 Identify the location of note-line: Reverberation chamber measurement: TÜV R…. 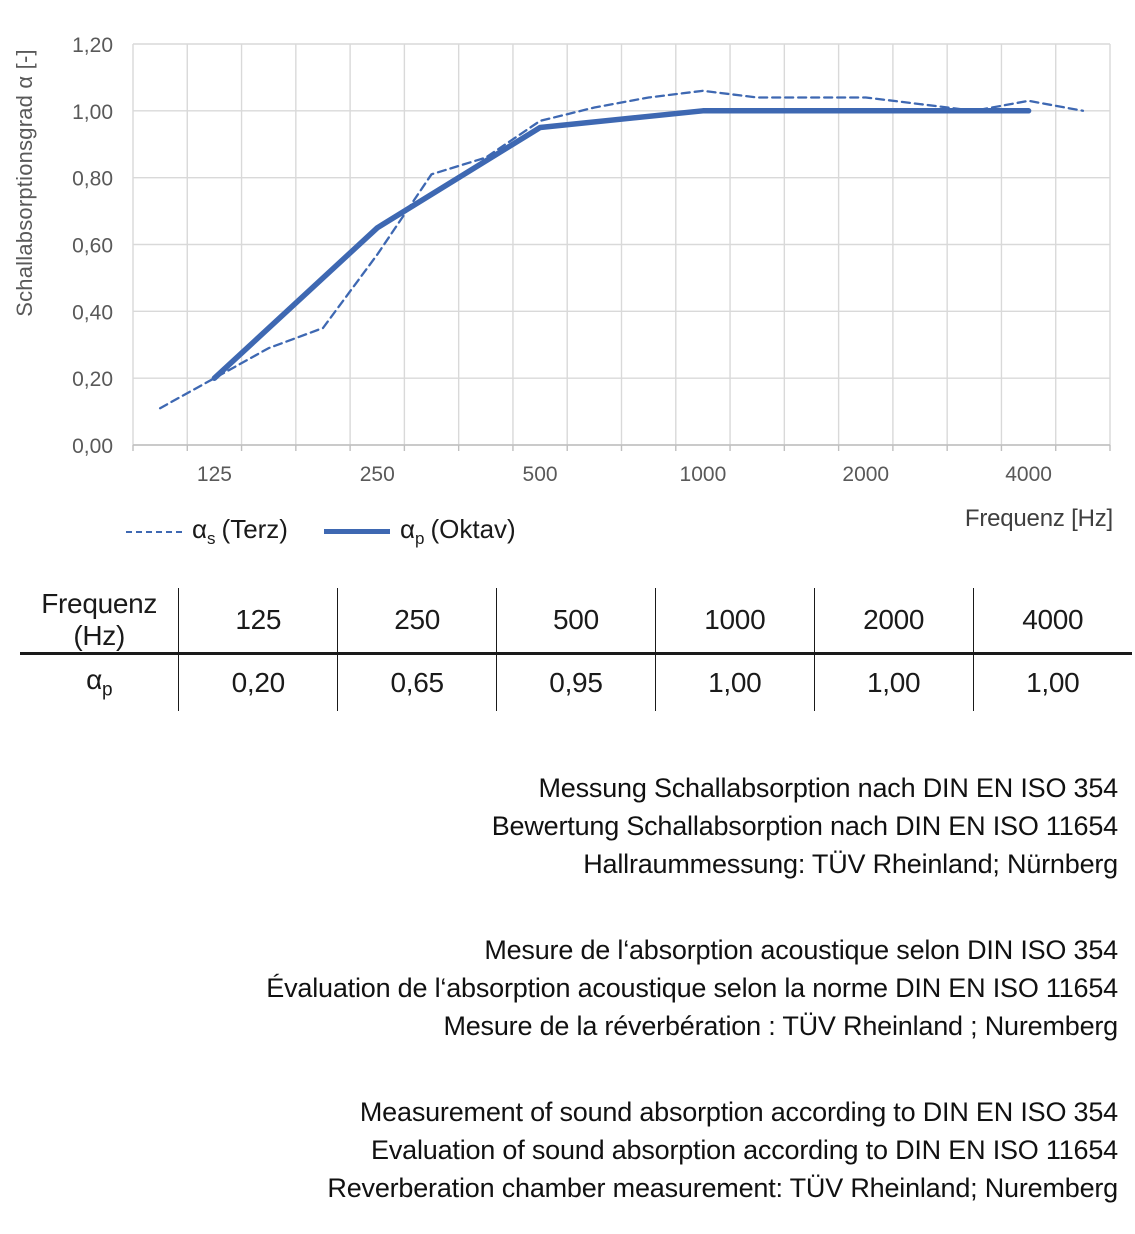
(722, 1188).